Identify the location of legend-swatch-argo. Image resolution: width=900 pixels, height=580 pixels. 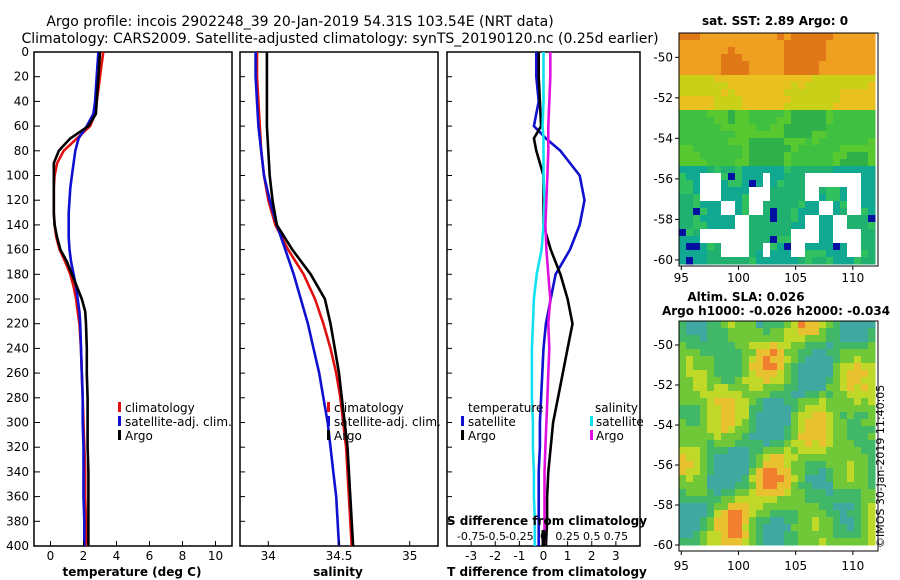
(328, 435).